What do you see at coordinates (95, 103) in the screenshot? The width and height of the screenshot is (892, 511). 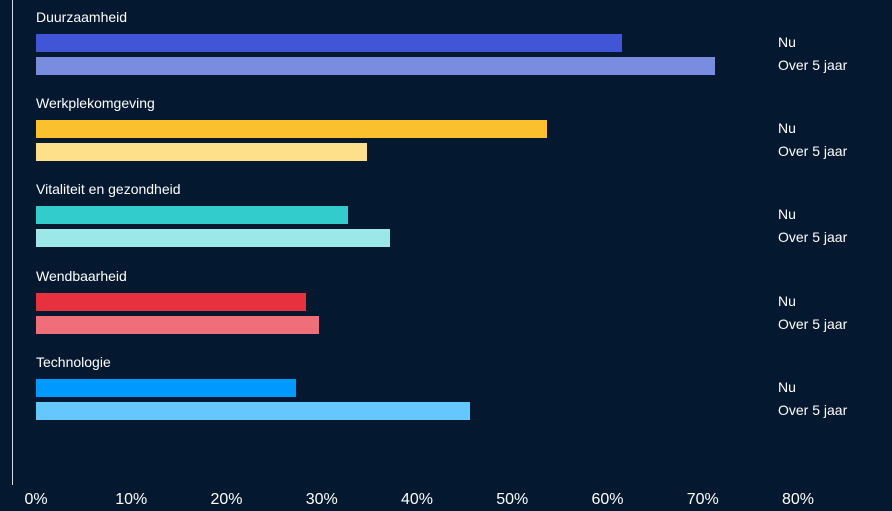 I see `category-label: Werkplekomgeving` at bounding box center [95, 103].